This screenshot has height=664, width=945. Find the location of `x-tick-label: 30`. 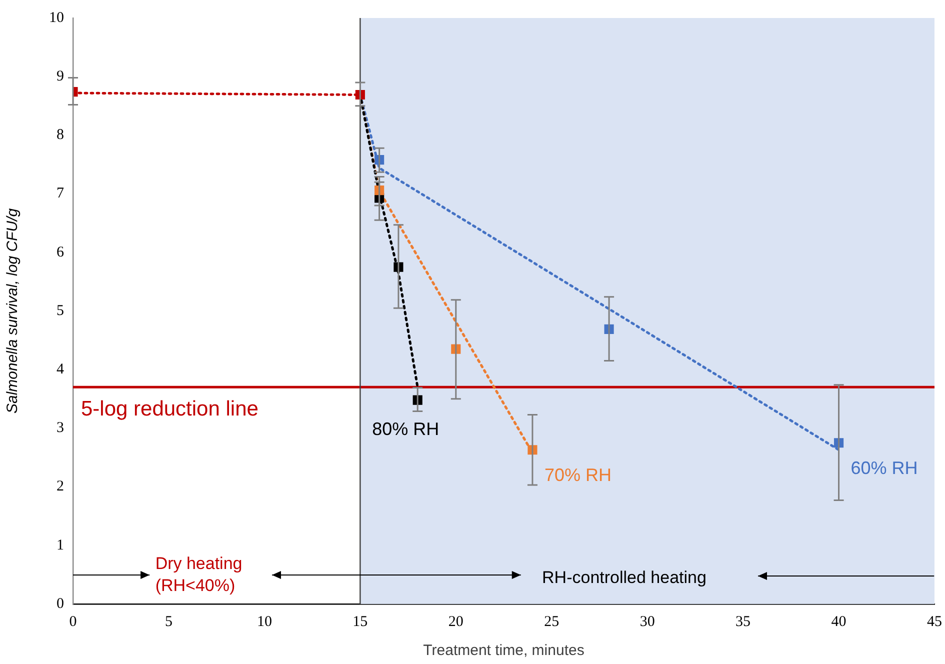

x-tick-label: 30 is located at coordinates (647, 622).